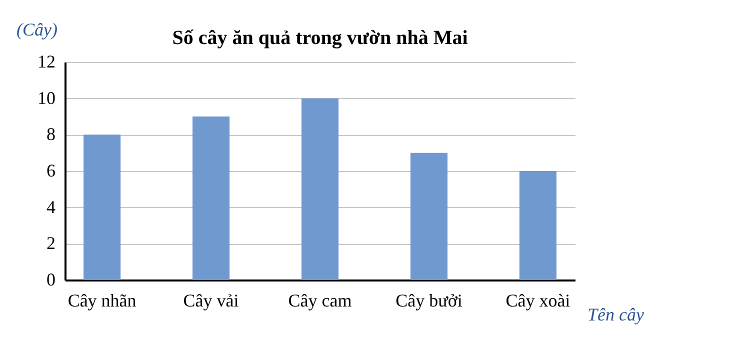 Image resolution: width=750 pixels, height=343 pixels. Describe the element at coordinates (616, 314) in the screenshot. I see `x-axis-title: Tên cây` at that location.